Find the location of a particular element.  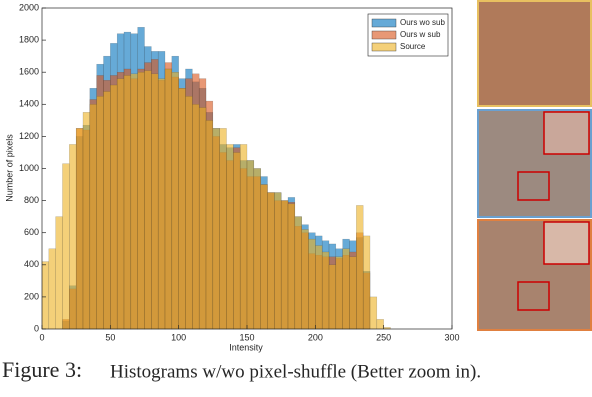

x-tick-label: 150 is located at coordinates (246, 337).